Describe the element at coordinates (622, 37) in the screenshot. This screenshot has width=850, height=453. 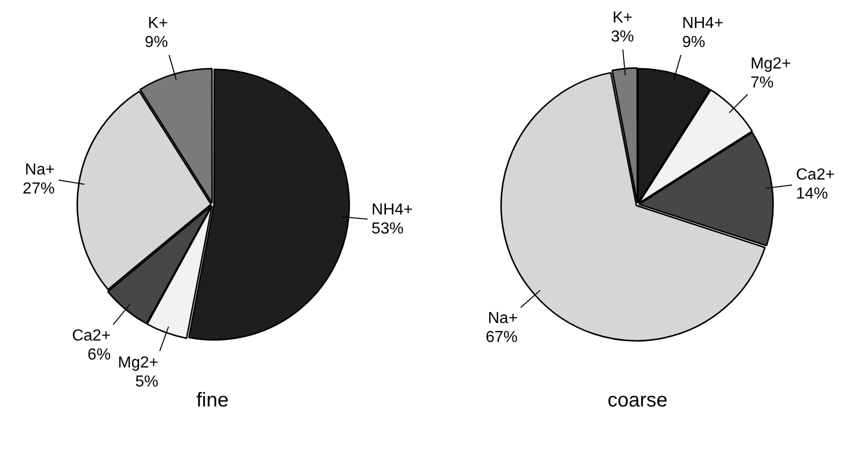
I see `data-label: 3%` at that location.